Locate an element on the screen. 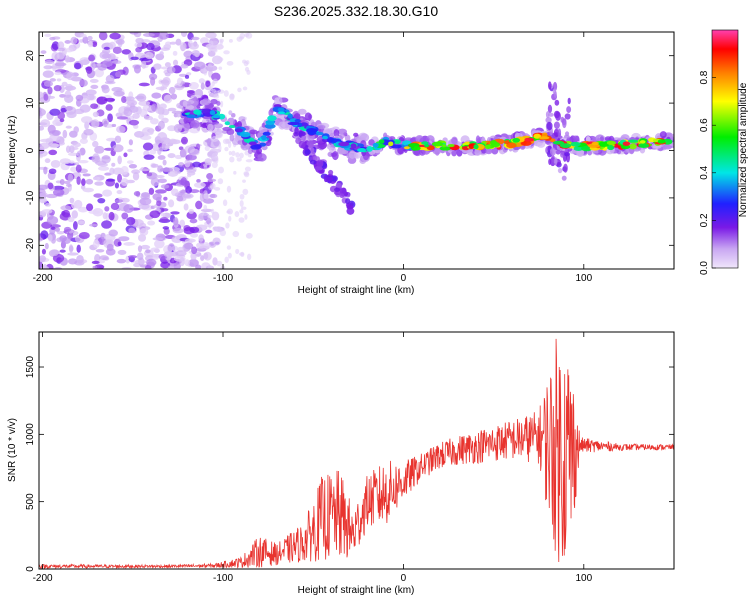 The width and height of the screenshot is (750, 600). snr-y-label: SNR (10 * v/v) is located at coordinates (12, 450).